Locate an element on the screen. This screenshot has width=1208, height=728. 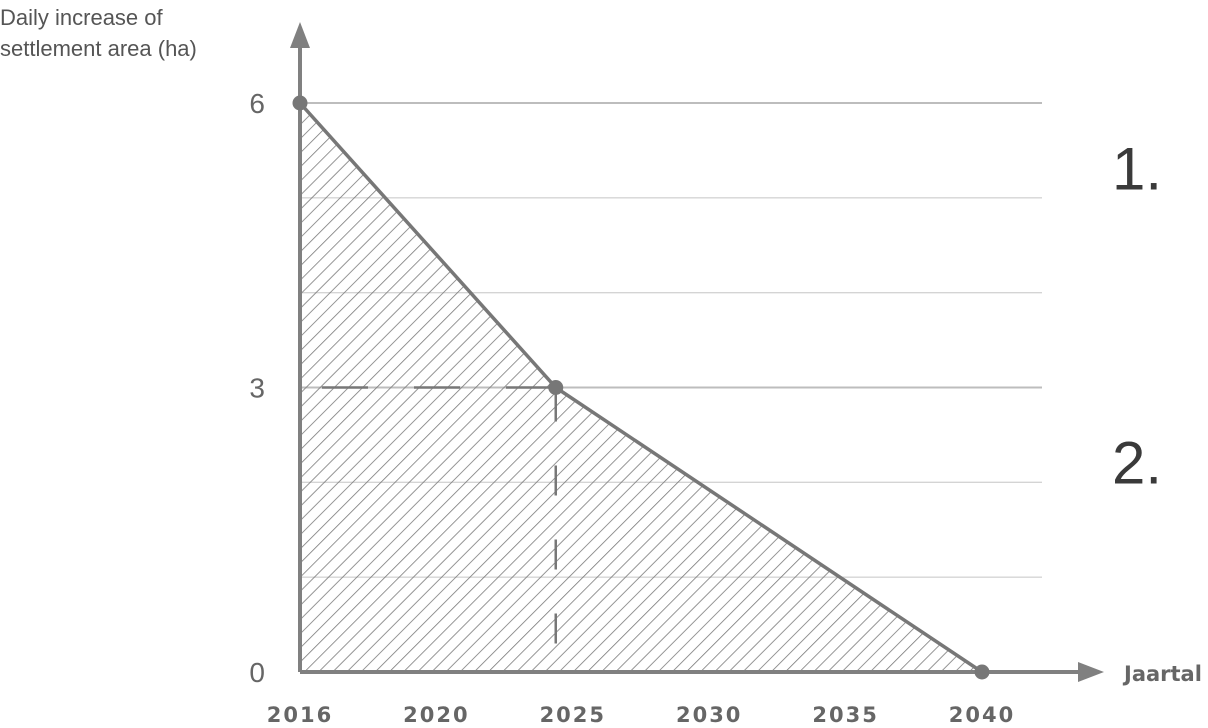
y-axis-arrow-icon is located at coordinates (300, 35).